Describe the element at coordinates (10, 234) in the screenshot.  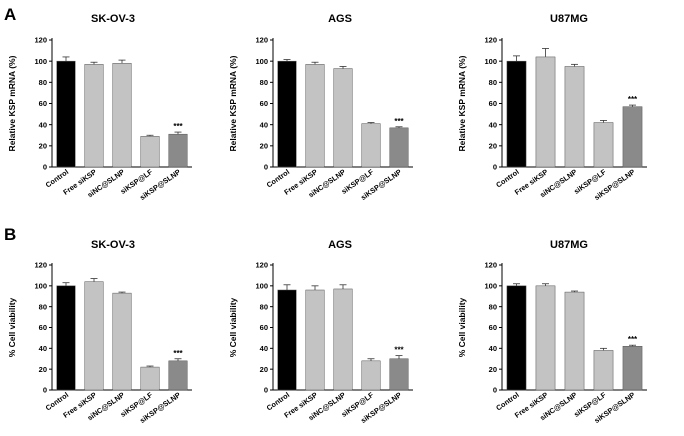
I see `panel-letter-b: B` at that location.